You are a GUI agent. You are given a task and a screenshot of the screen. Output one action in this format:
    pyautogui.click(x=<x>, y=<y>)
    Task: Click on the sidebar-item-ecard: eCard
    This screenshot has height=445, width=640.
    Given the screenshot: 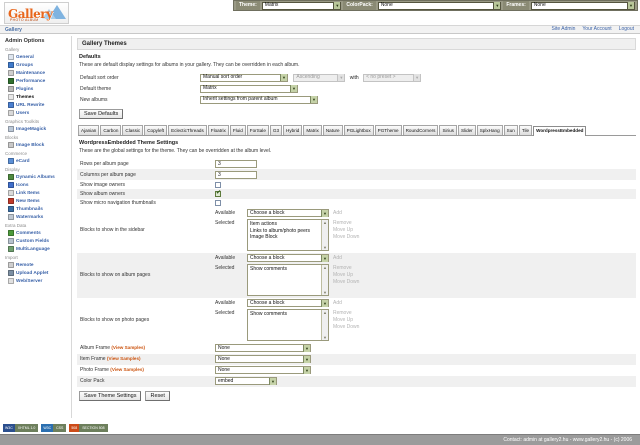 What is the action you would take?
    pyautogui.click(x=35, y=161)
    